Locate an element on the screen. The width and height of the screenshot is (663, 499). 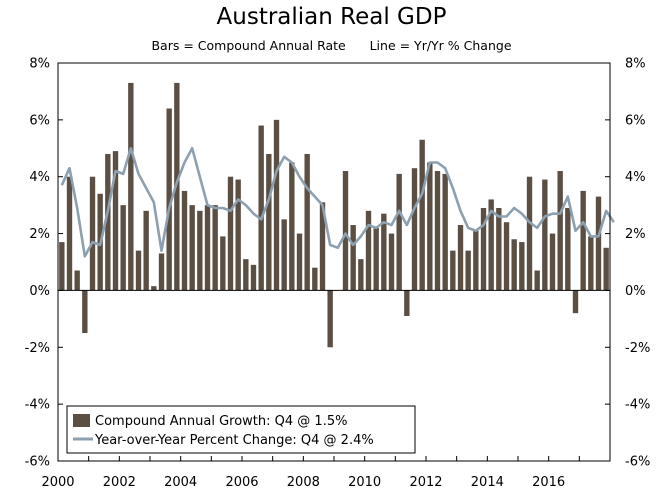
legend-box is located at coordinates (241, 429).